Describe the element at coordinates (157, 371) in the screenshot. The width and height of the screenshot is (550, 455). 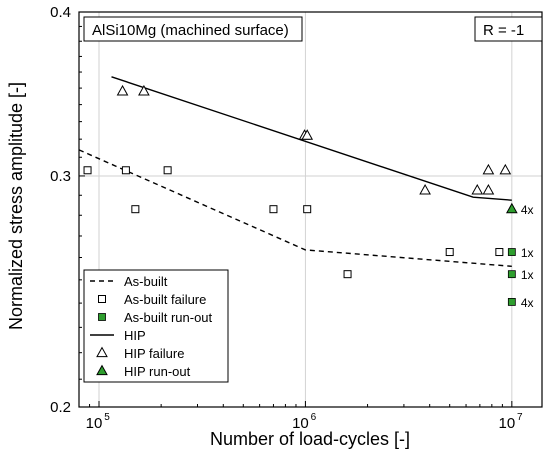
I see `legend-label-hip-run-out: HIP run-out` at that location.